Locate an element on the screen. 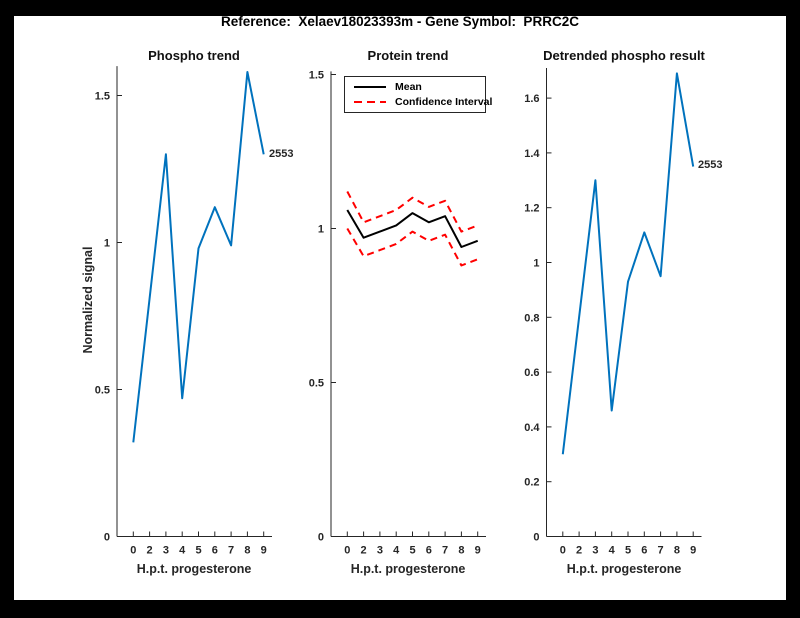 The width and height of the screenshot is (800, 618). y-tick-label: 0.8 is located at coordinates (531, 318).